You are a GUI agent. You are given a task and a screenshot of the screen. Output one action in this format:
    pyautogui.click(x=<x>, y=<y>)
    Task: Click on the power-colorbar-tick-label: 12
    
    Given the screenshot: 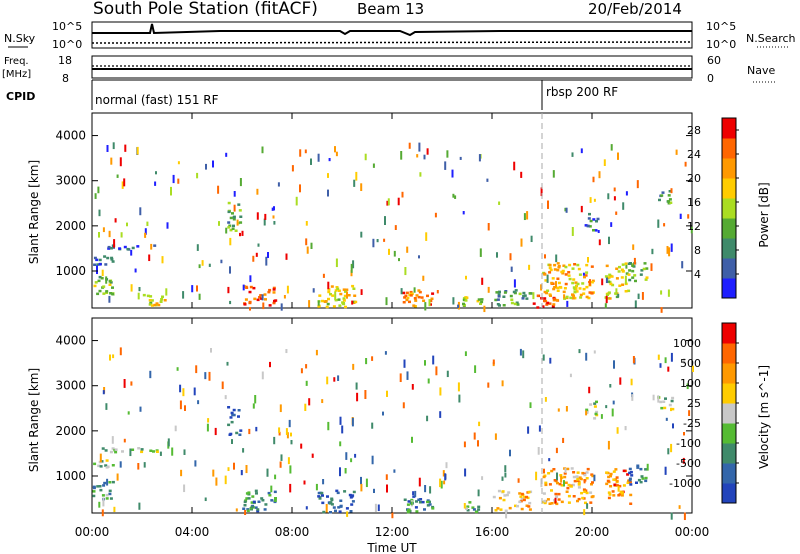 What is the action you would take?
    pyautogui.click(x=694, y=226)
    